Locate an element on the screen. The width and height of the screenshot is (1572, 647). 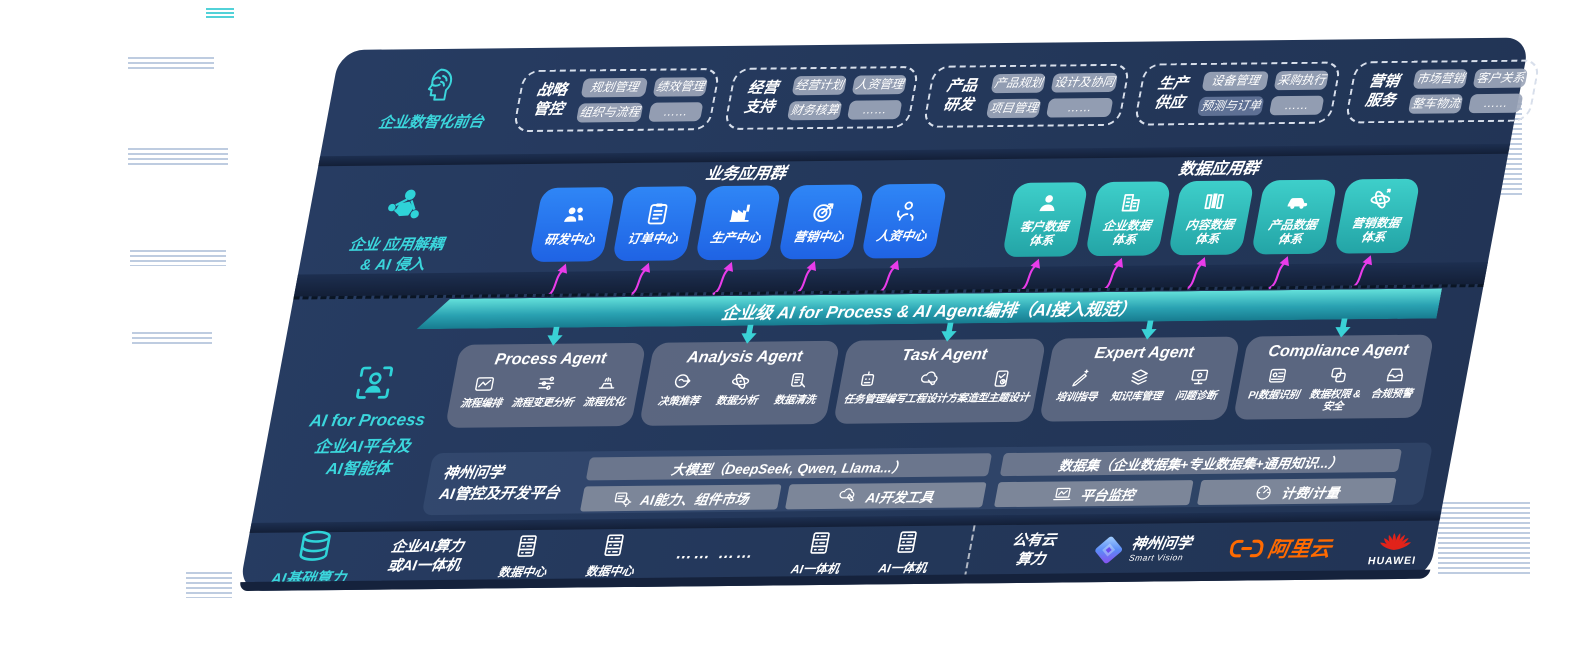
group-chip: 整车物流 is located at coordinates (1435, 104).